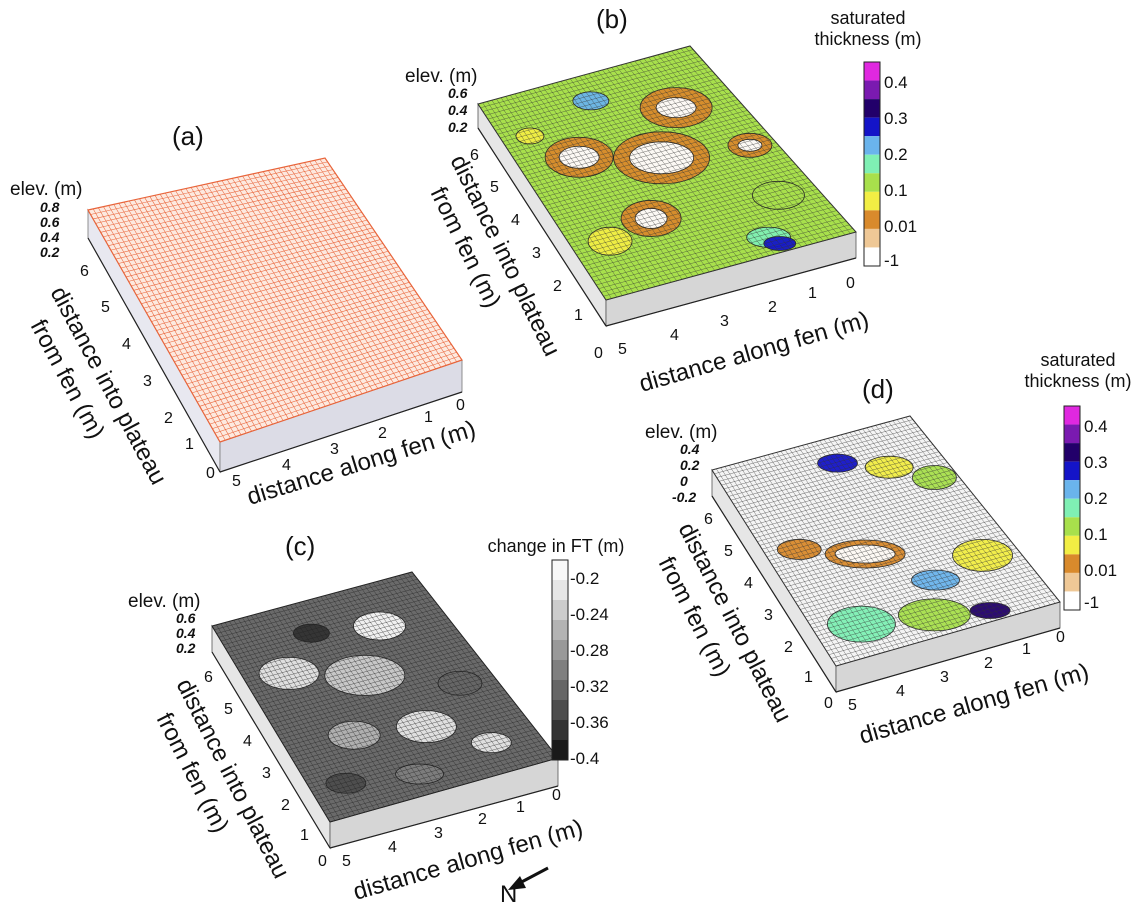 This screenshot has width=1133, height=907. What do you see at coordinates (168, 418) in the screenshot?
I see `y-tick: 2` at bounding box center [168, 418].